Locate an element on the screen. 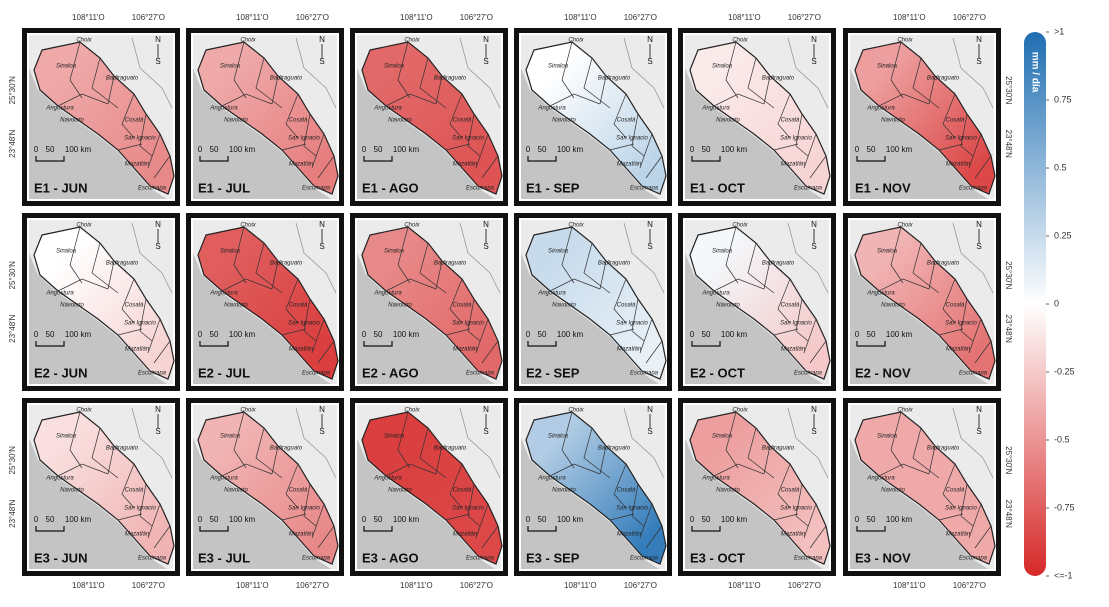 The height and width of the screenshot is (607, 1109). colorbar-tick-label: >1 is located at coordinates (1059, 31).